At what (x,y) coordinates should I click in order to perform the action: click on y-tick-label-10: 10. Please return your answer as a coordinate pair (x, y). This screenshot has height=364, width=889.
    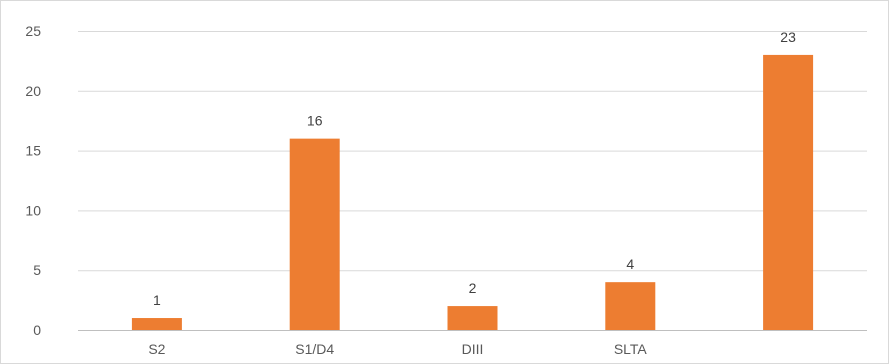
    Looking at the image, I should click on (33, 210).